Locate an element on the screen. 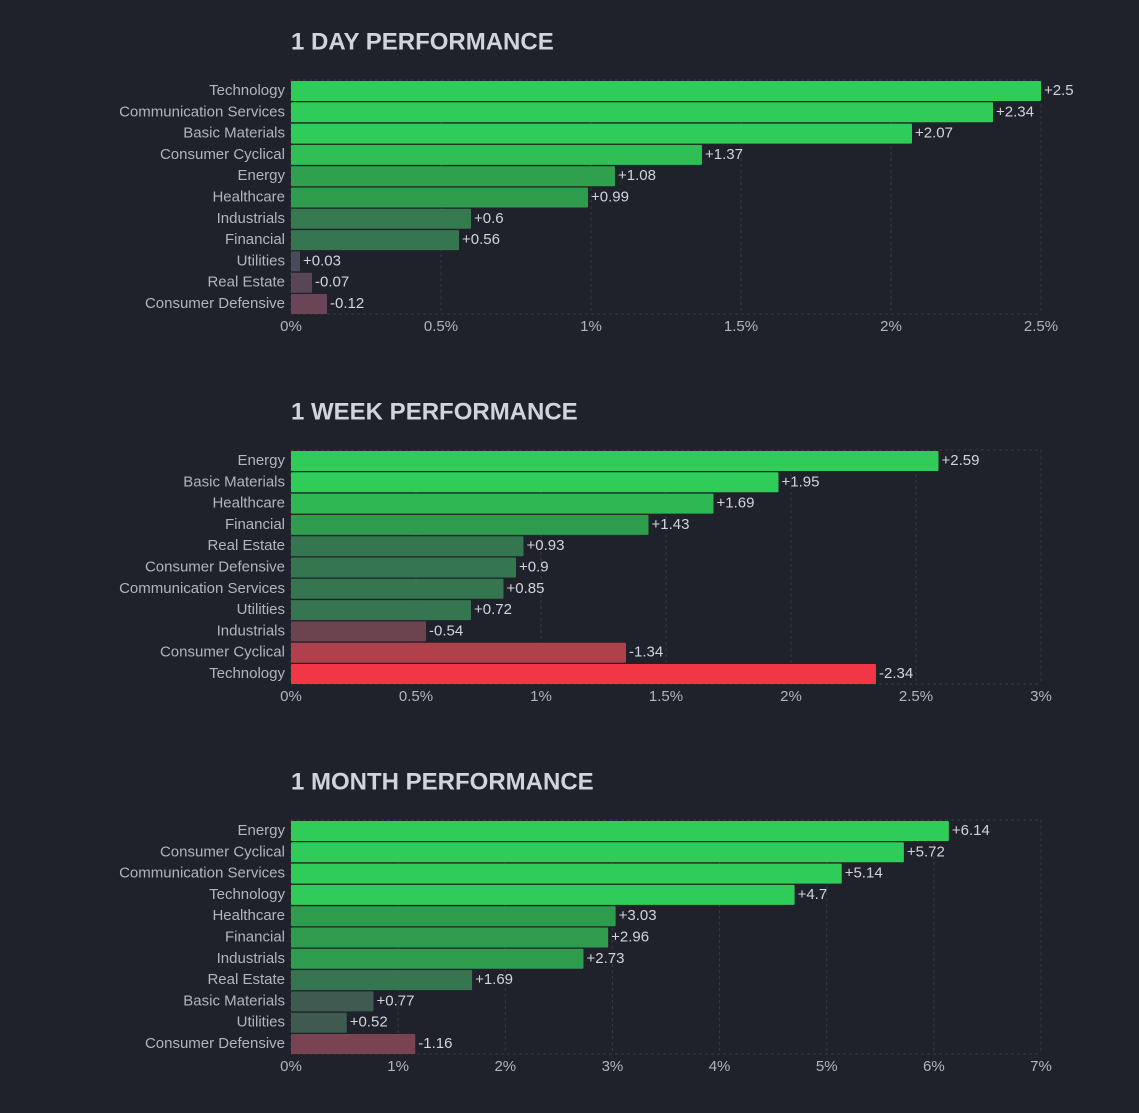  category-label: Energy is located at coordinates (261, 175).